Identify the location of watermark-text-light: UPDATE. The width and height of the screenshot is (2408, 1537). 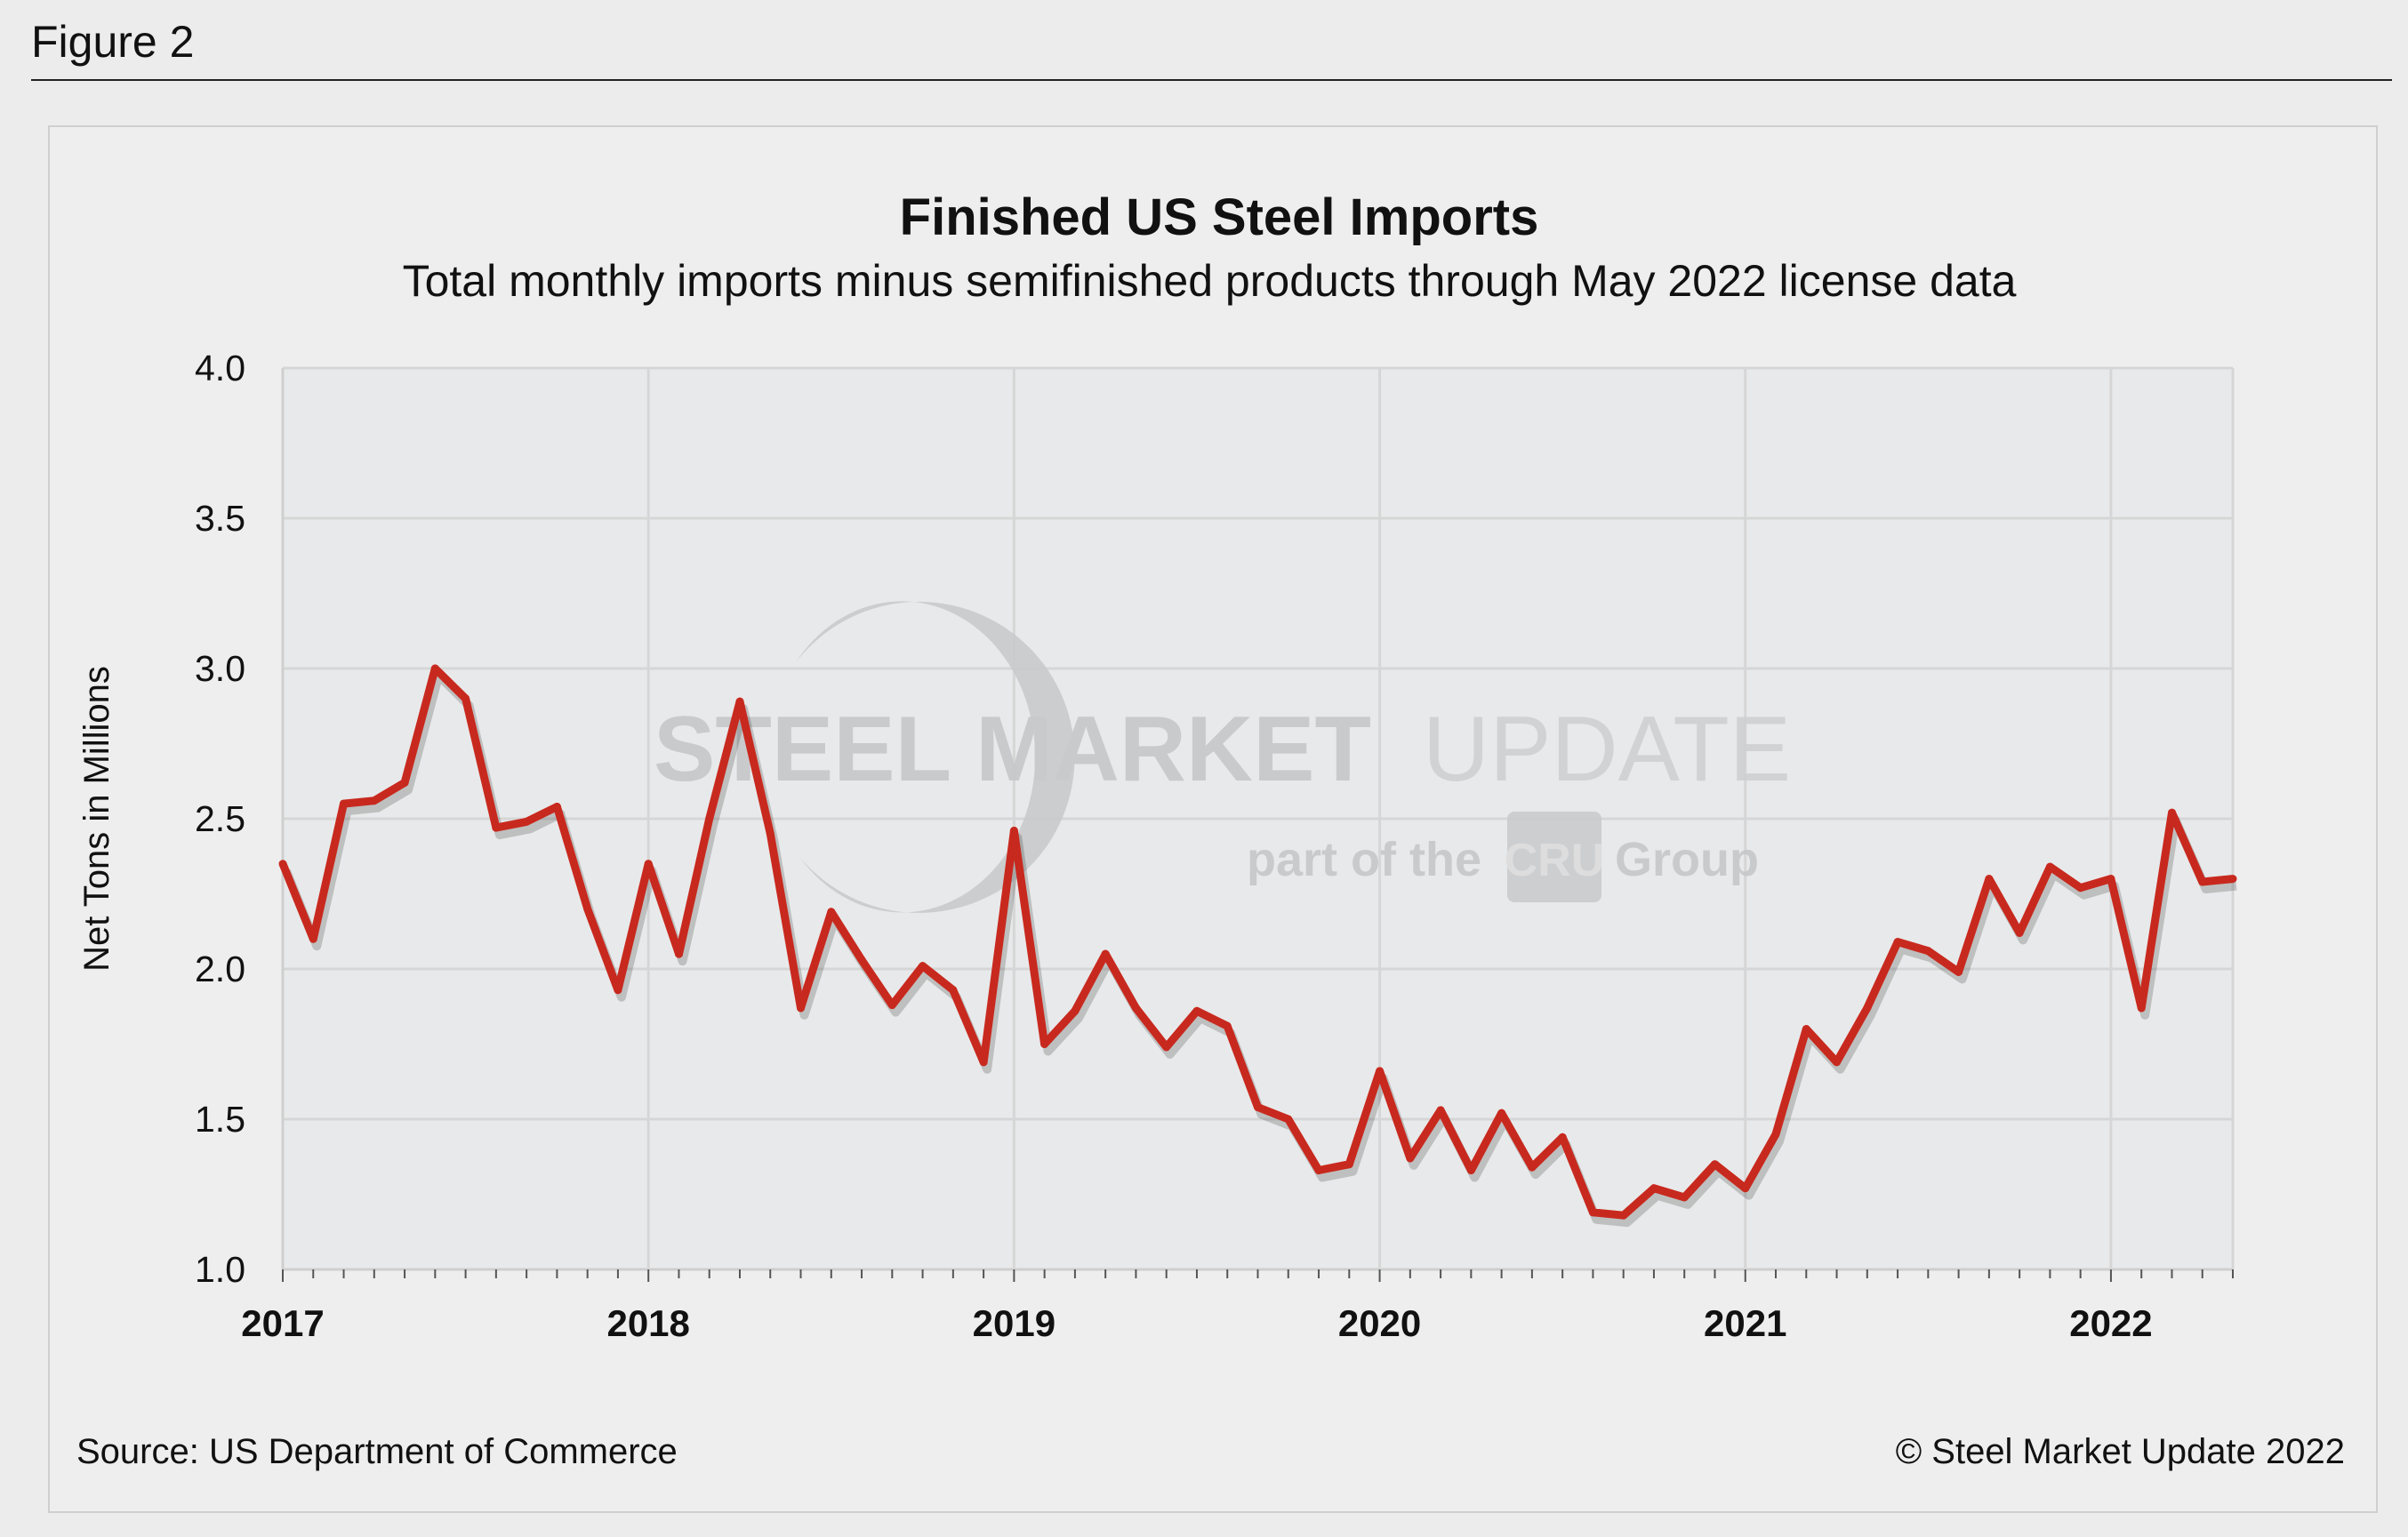
(1607, 749).